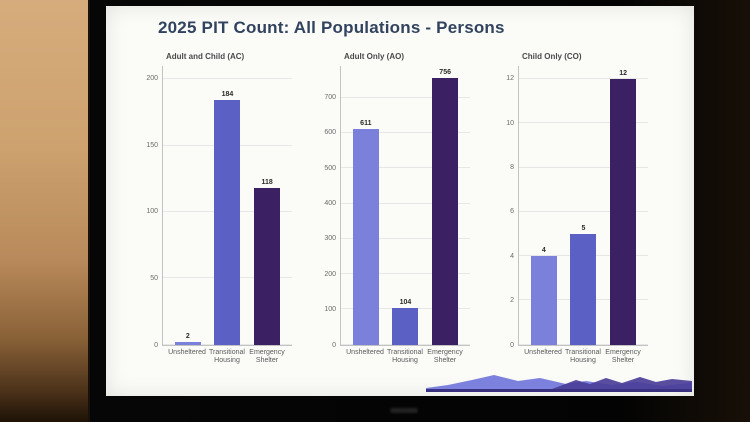  What do you see at coordinates (227, 218) in the screenshot?
I see `bar-transitional-housing: 184` at bounding box center [227, 218].